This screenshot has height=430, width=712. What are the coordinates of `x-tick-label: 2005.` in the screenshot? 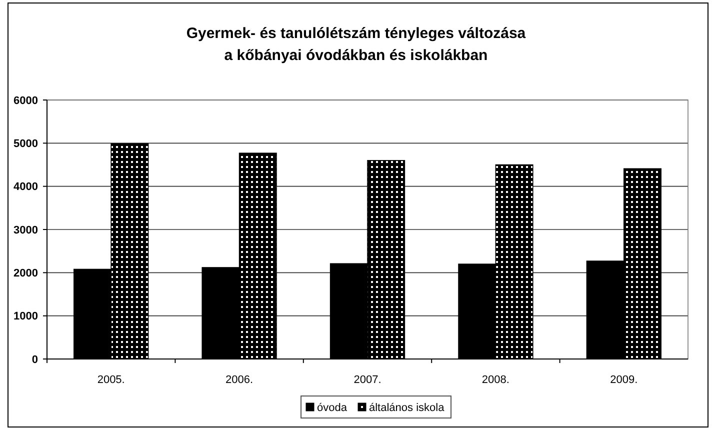 It's located at (111, 380).